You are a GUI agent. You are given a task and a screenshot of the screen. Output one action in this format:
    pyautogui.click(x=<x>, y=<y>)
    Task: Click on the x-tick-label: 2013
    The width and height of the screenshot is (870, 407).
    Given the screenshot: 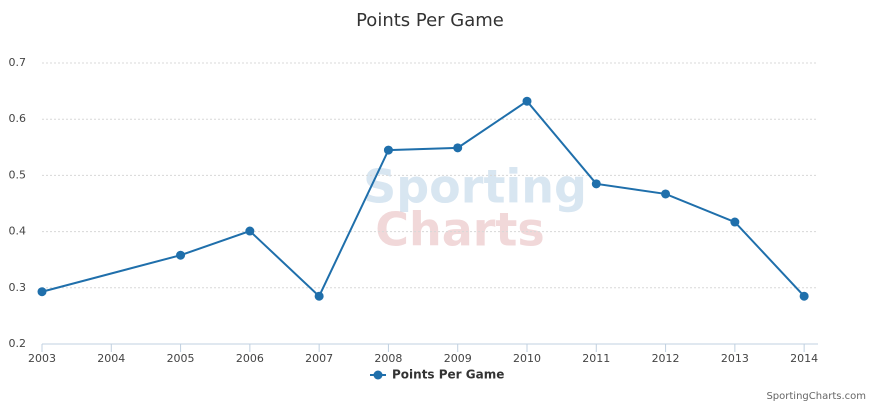 What is the action you would take?
    pyautogui.click(x=735, y=358)
    